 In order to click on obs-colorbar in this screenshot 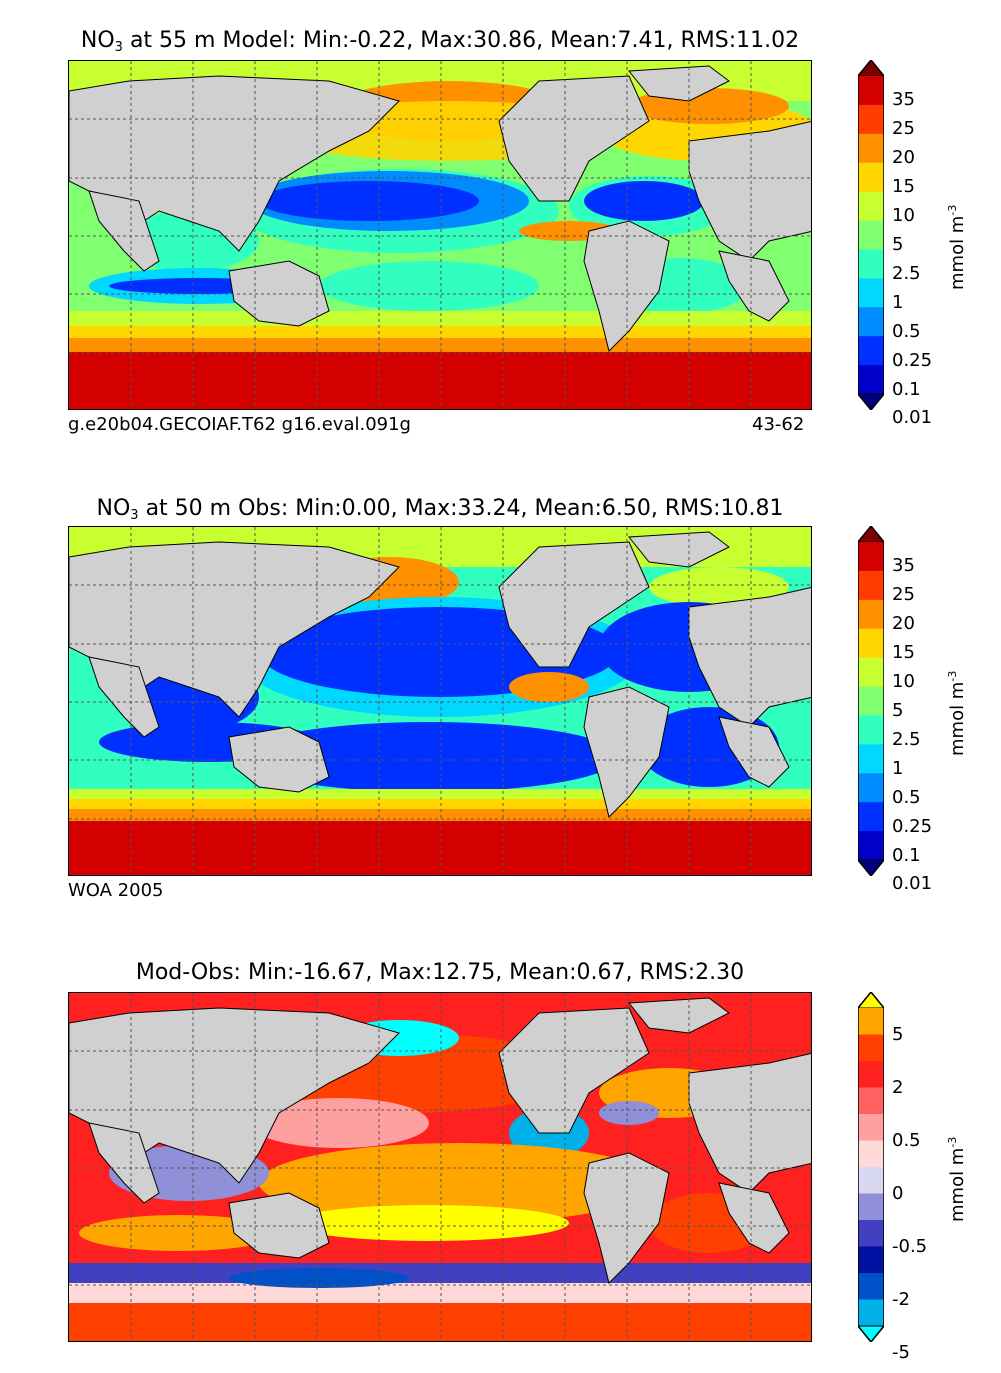, I will do `click(871, 701)`.